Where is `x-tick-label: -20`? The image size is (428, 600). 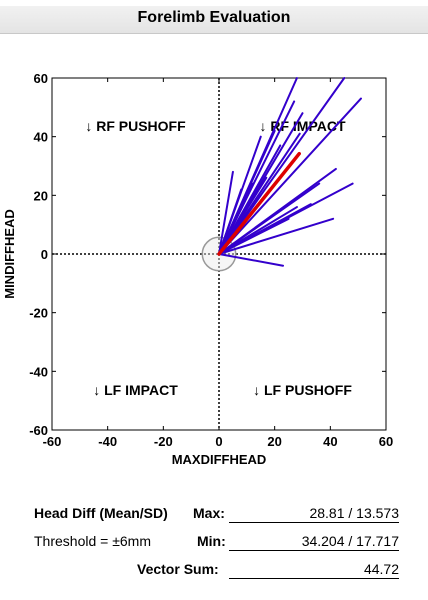
x-tick-label: -20 is located at coordinates (163, 441).